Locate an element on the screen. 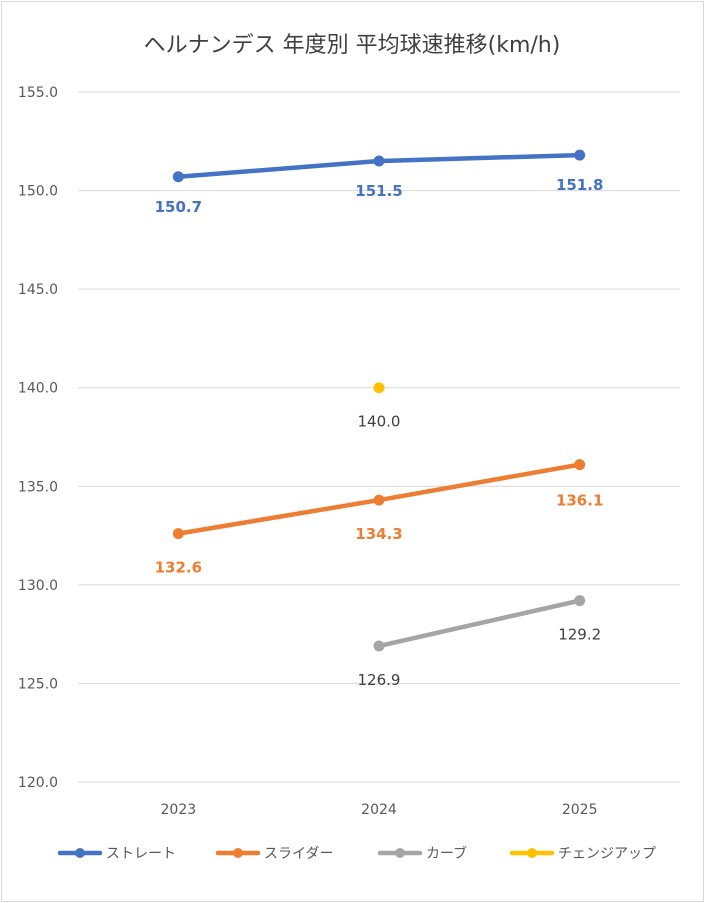 This screenshot has width=705, height=903. x-tick-label: 2024 is located at coordinates (379, 810).